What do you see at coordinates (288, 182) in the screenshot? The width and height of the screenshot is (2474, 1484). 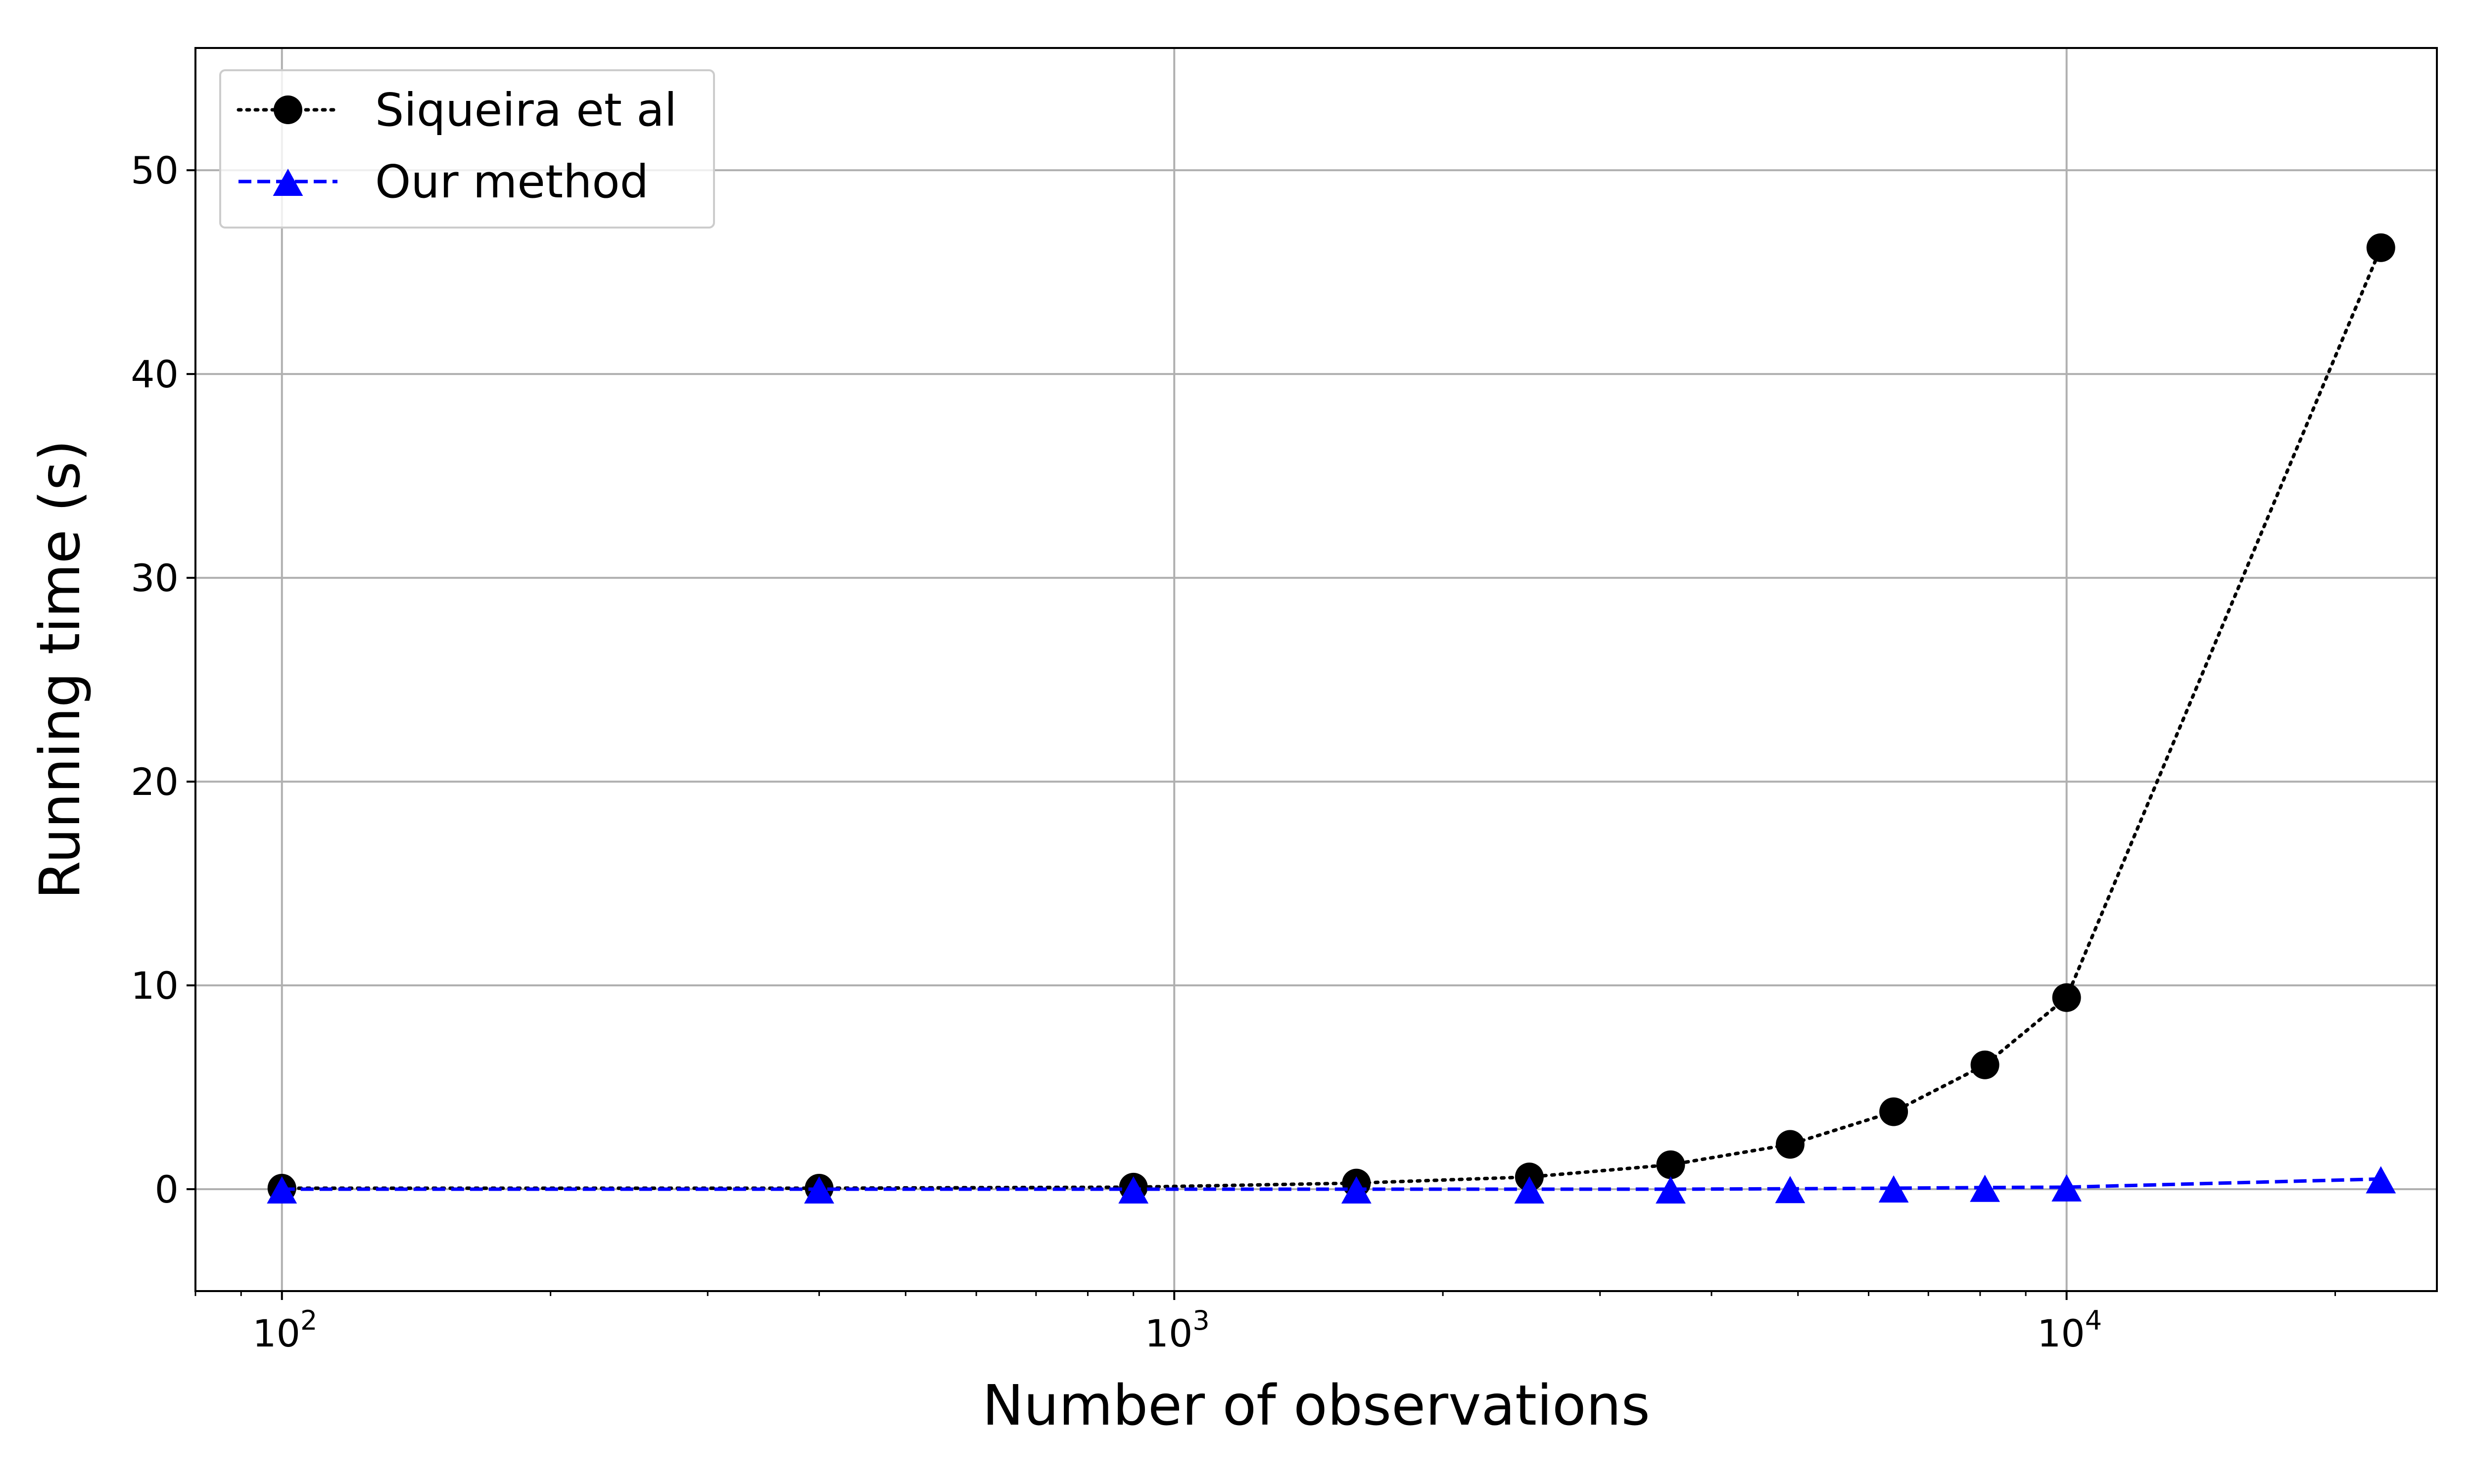 I see `legend-marker-triangle` at bounding box center [288, 182].